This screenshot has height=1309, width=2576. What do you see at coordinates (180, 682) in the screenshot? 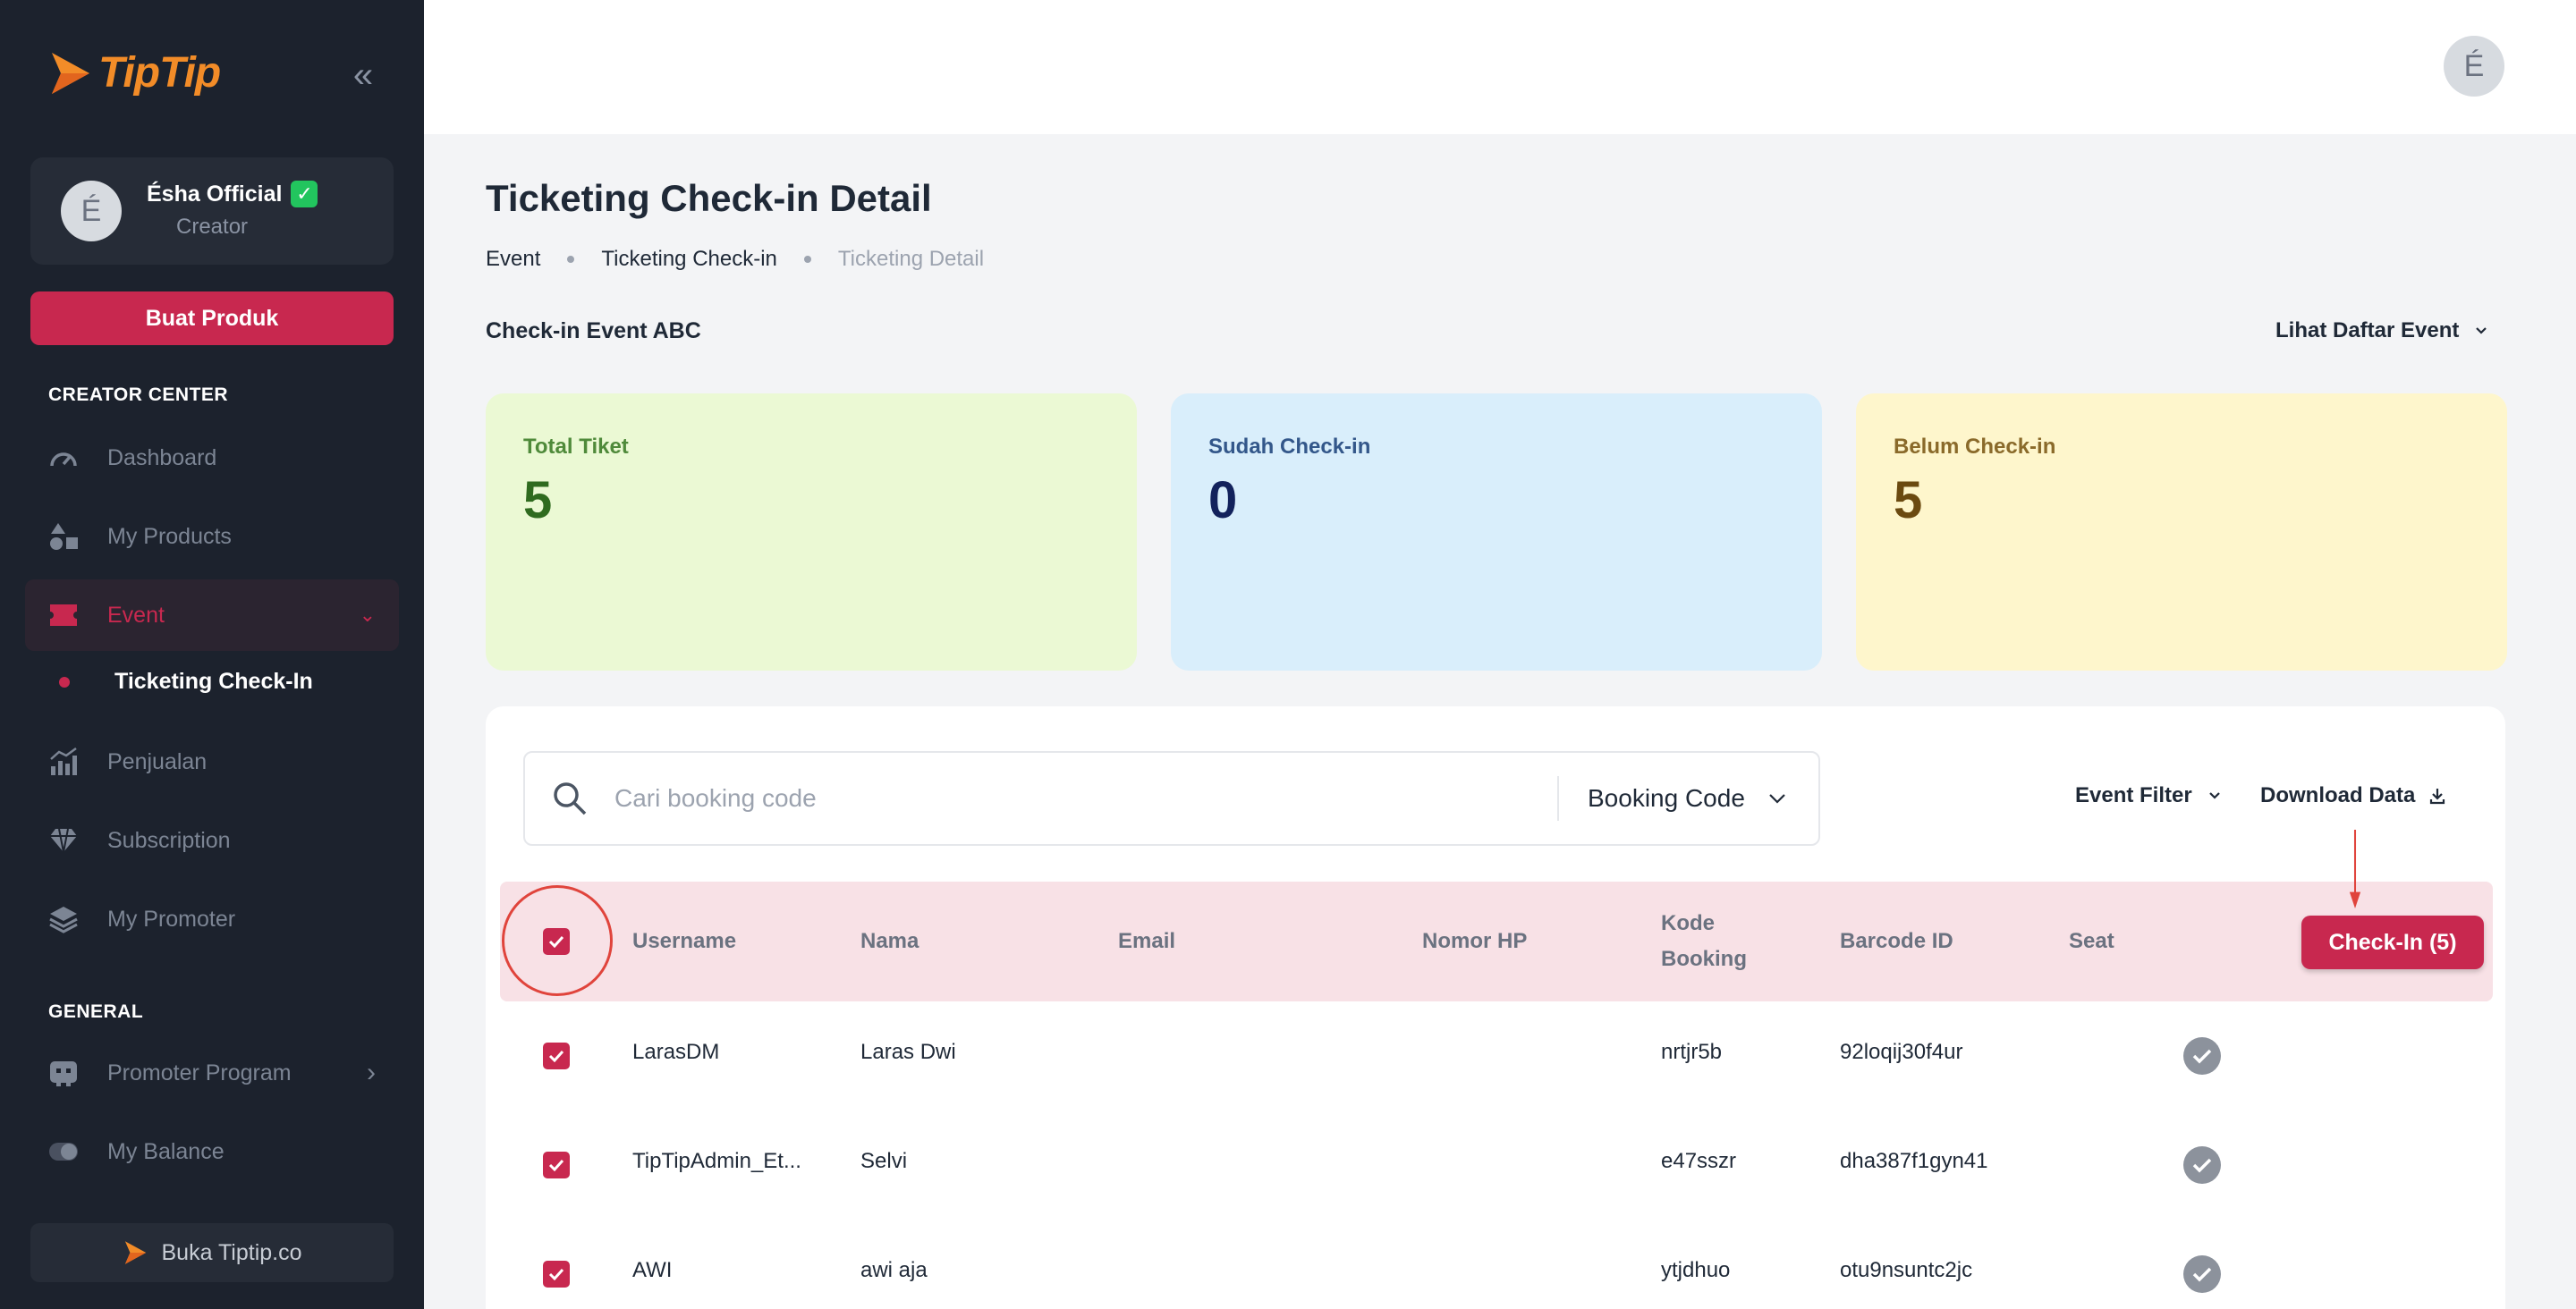
I see `sidebar-subitem-ticketing-check-in: Ticketing Check-In` at bounding box center [180, 682].